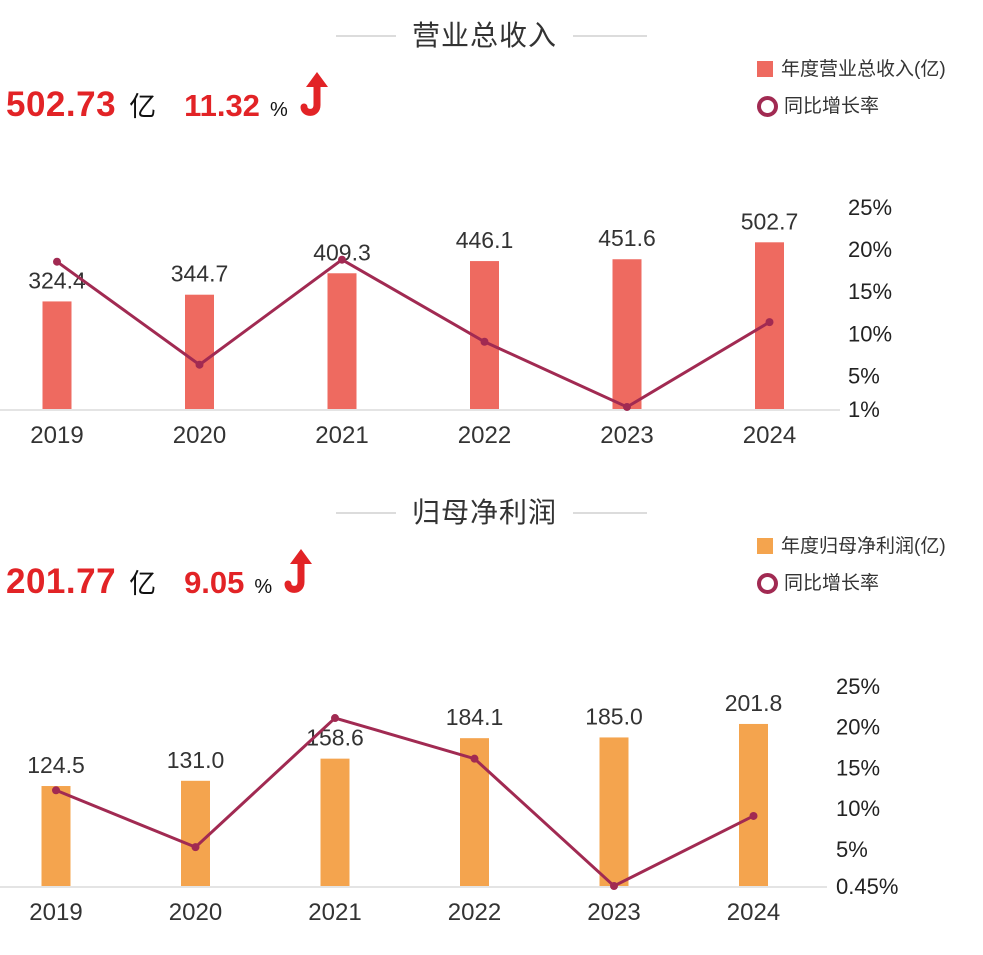 The image size is (983, 955). Describe the element at coordinates (485, 240) in the screenshot. I see `bar-value-label: 446.1` at that location.